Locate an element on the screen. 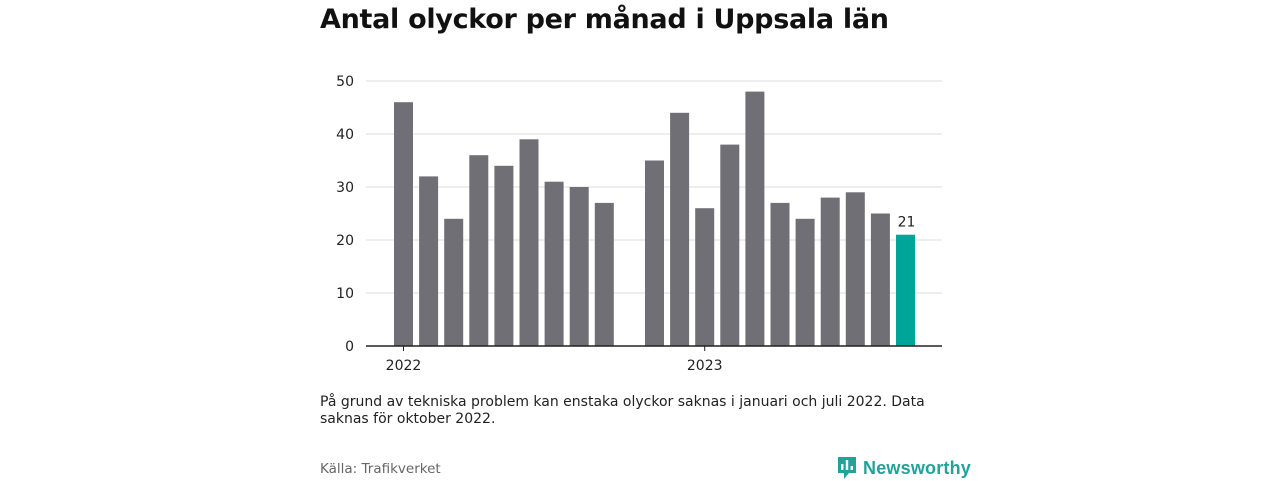  bar-data-label: 21 is located at coordinates (907, 223).